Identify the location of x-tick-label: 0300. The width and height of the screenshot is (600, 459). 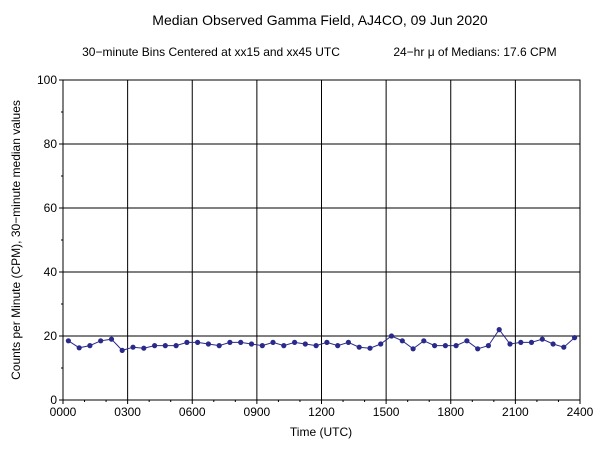
(127, 412).